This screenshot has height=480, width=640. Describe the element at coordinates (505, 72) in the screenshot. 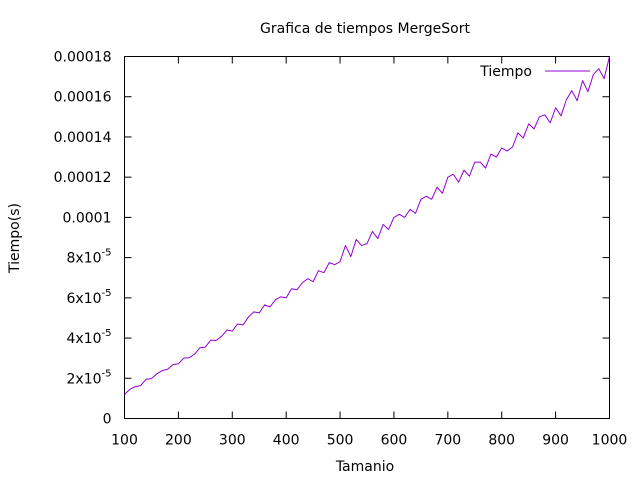

I see `legend-label-tiempo: Tiempo` at that location.